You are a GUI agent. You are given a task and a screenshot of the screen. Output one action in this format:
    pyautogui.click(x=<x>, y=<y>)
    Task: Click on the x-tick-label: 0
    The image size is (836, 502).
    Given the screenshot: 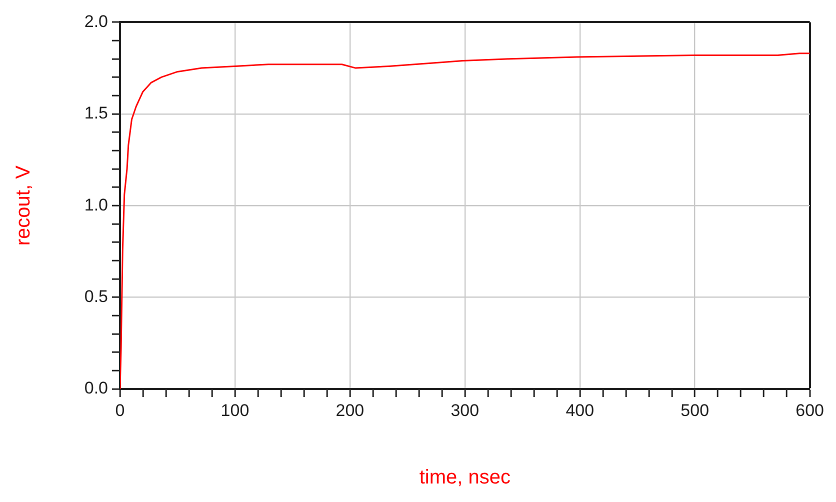 What is the action you would take?
    pyautogui.click(x=120, y=410)
    